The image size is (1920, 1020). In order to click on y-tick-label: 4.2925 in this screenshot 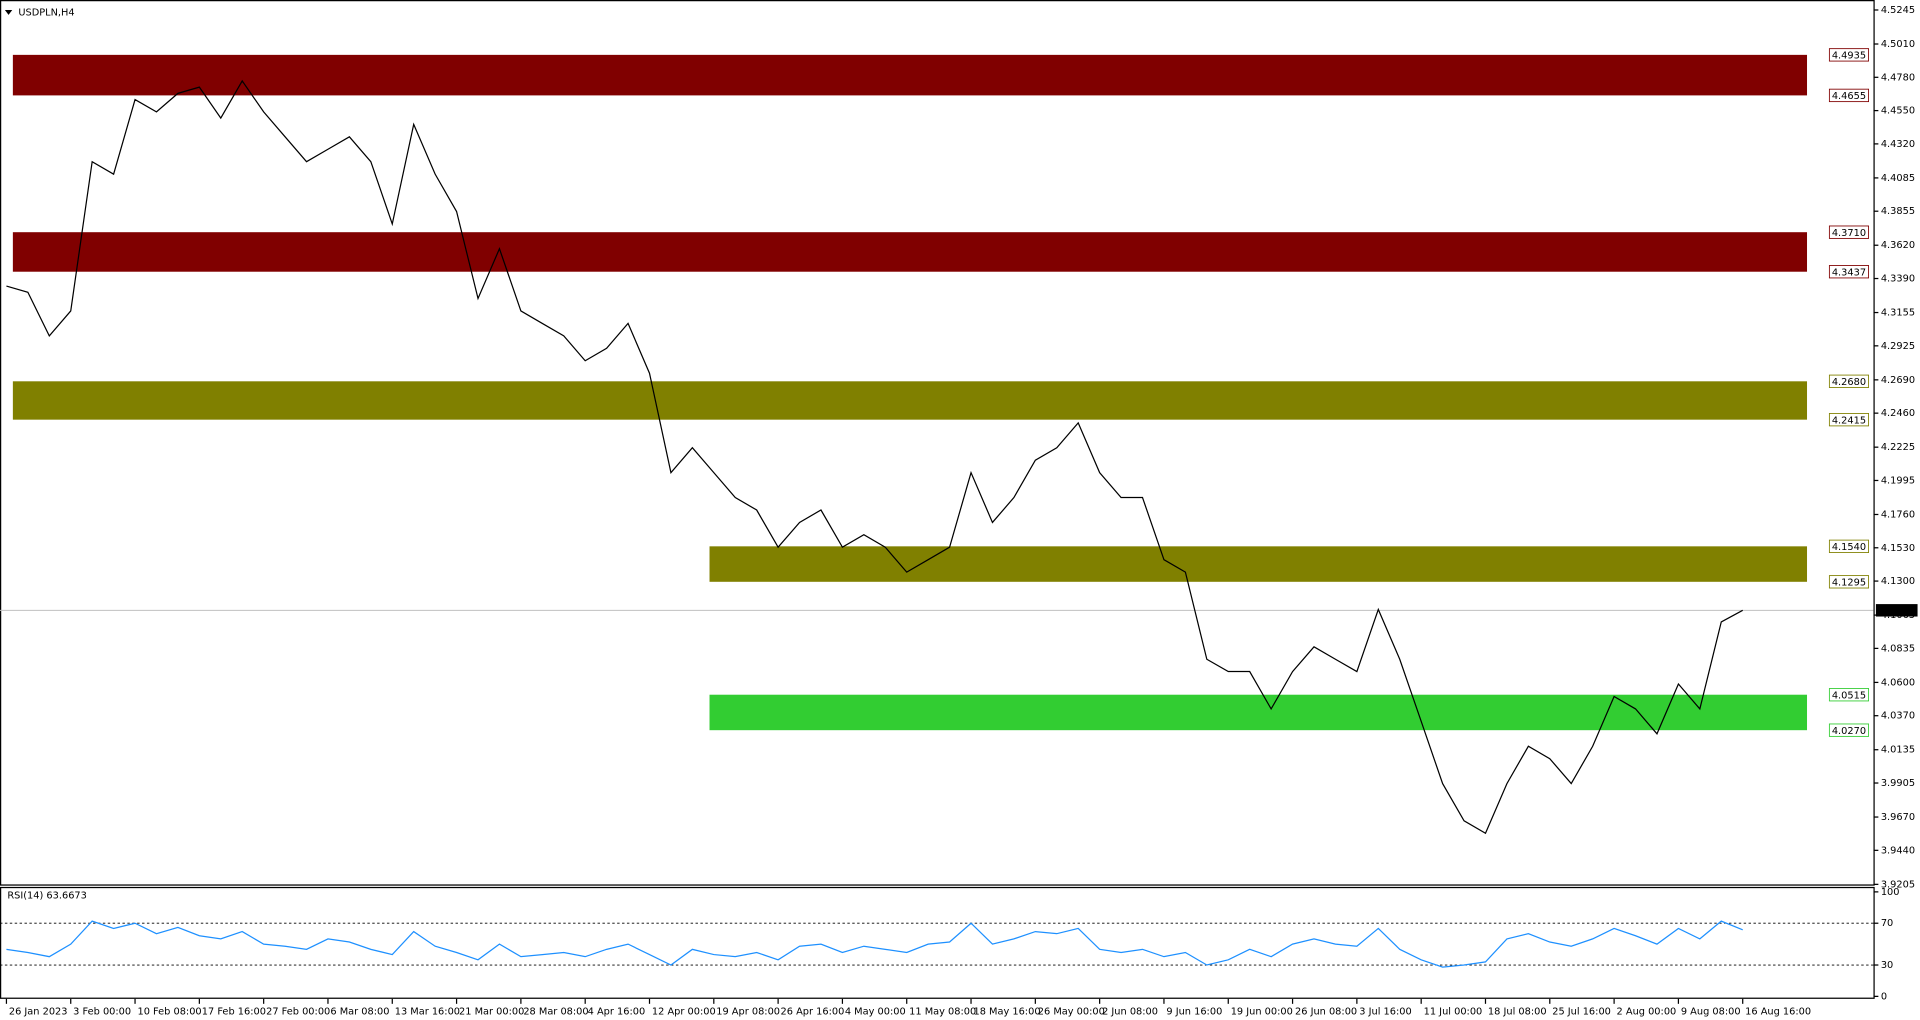, I will do `click(1898, 346)`.